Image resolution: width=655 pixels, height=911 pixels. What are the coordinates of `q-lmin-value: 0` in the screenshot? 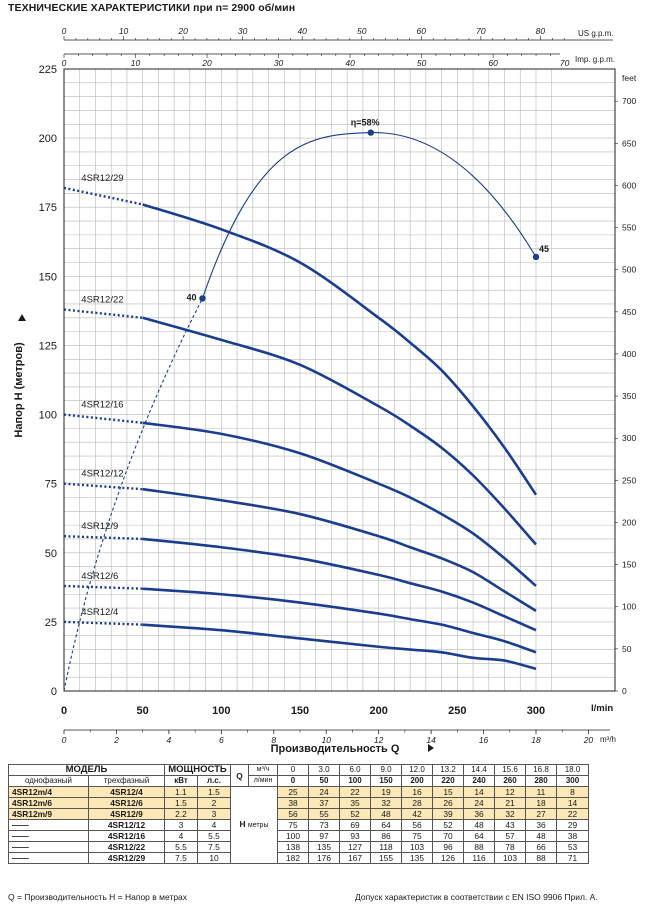 It's located at (293, 781).